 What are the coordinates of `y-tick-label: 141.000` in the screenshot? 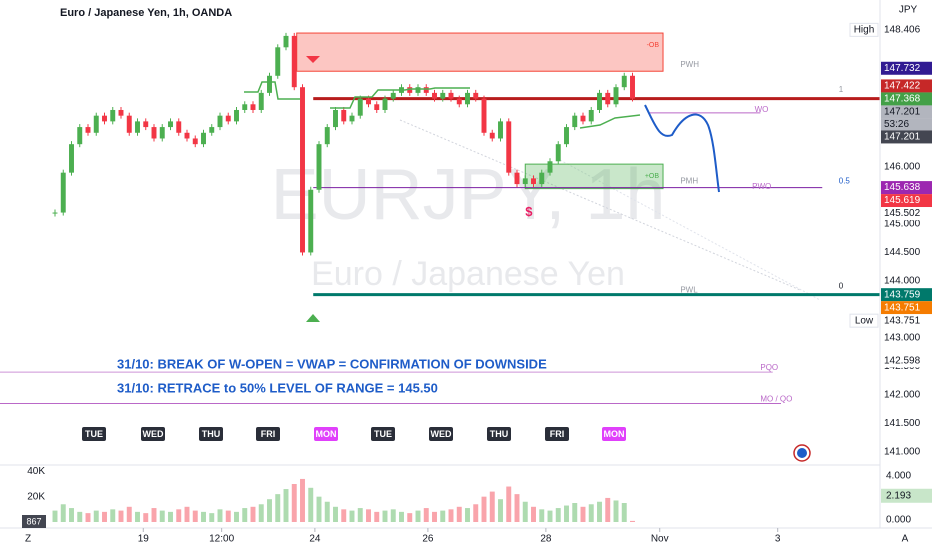 It's located at (902, 452).